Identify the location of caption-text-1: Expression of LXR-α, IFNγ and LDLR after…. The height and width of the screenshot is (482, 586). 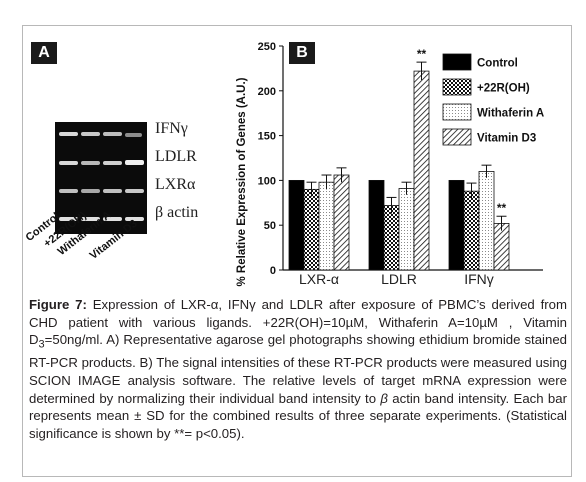
(298, 322).